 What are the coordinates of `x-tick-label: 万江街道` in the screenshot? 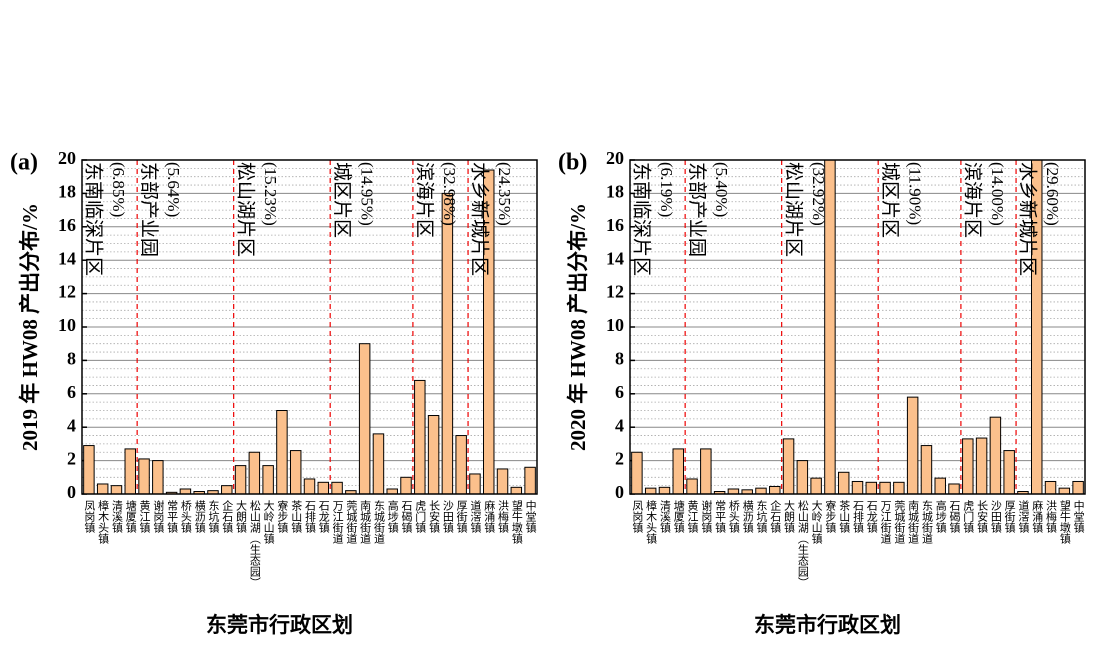 It's located at (337, 522).